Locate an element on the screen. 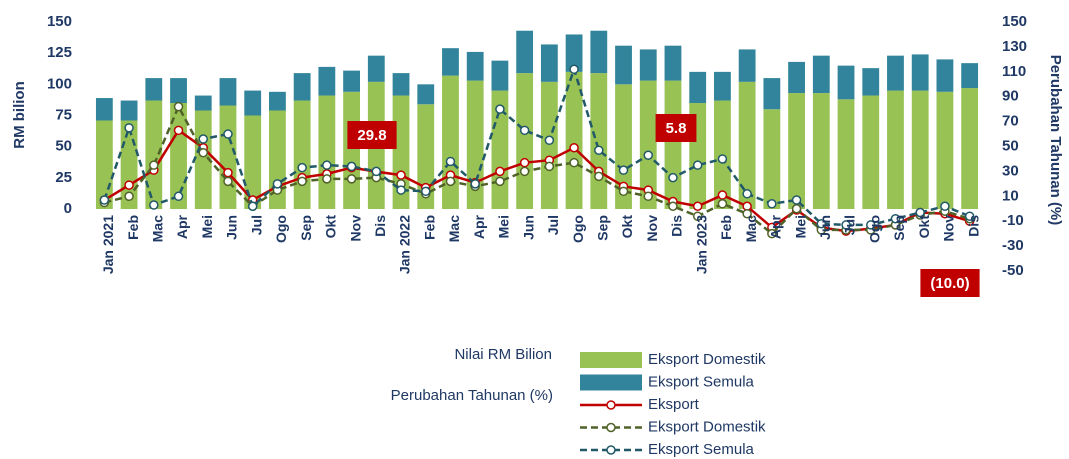  x-tick-label: Okt is located at coordinates (924, 227).